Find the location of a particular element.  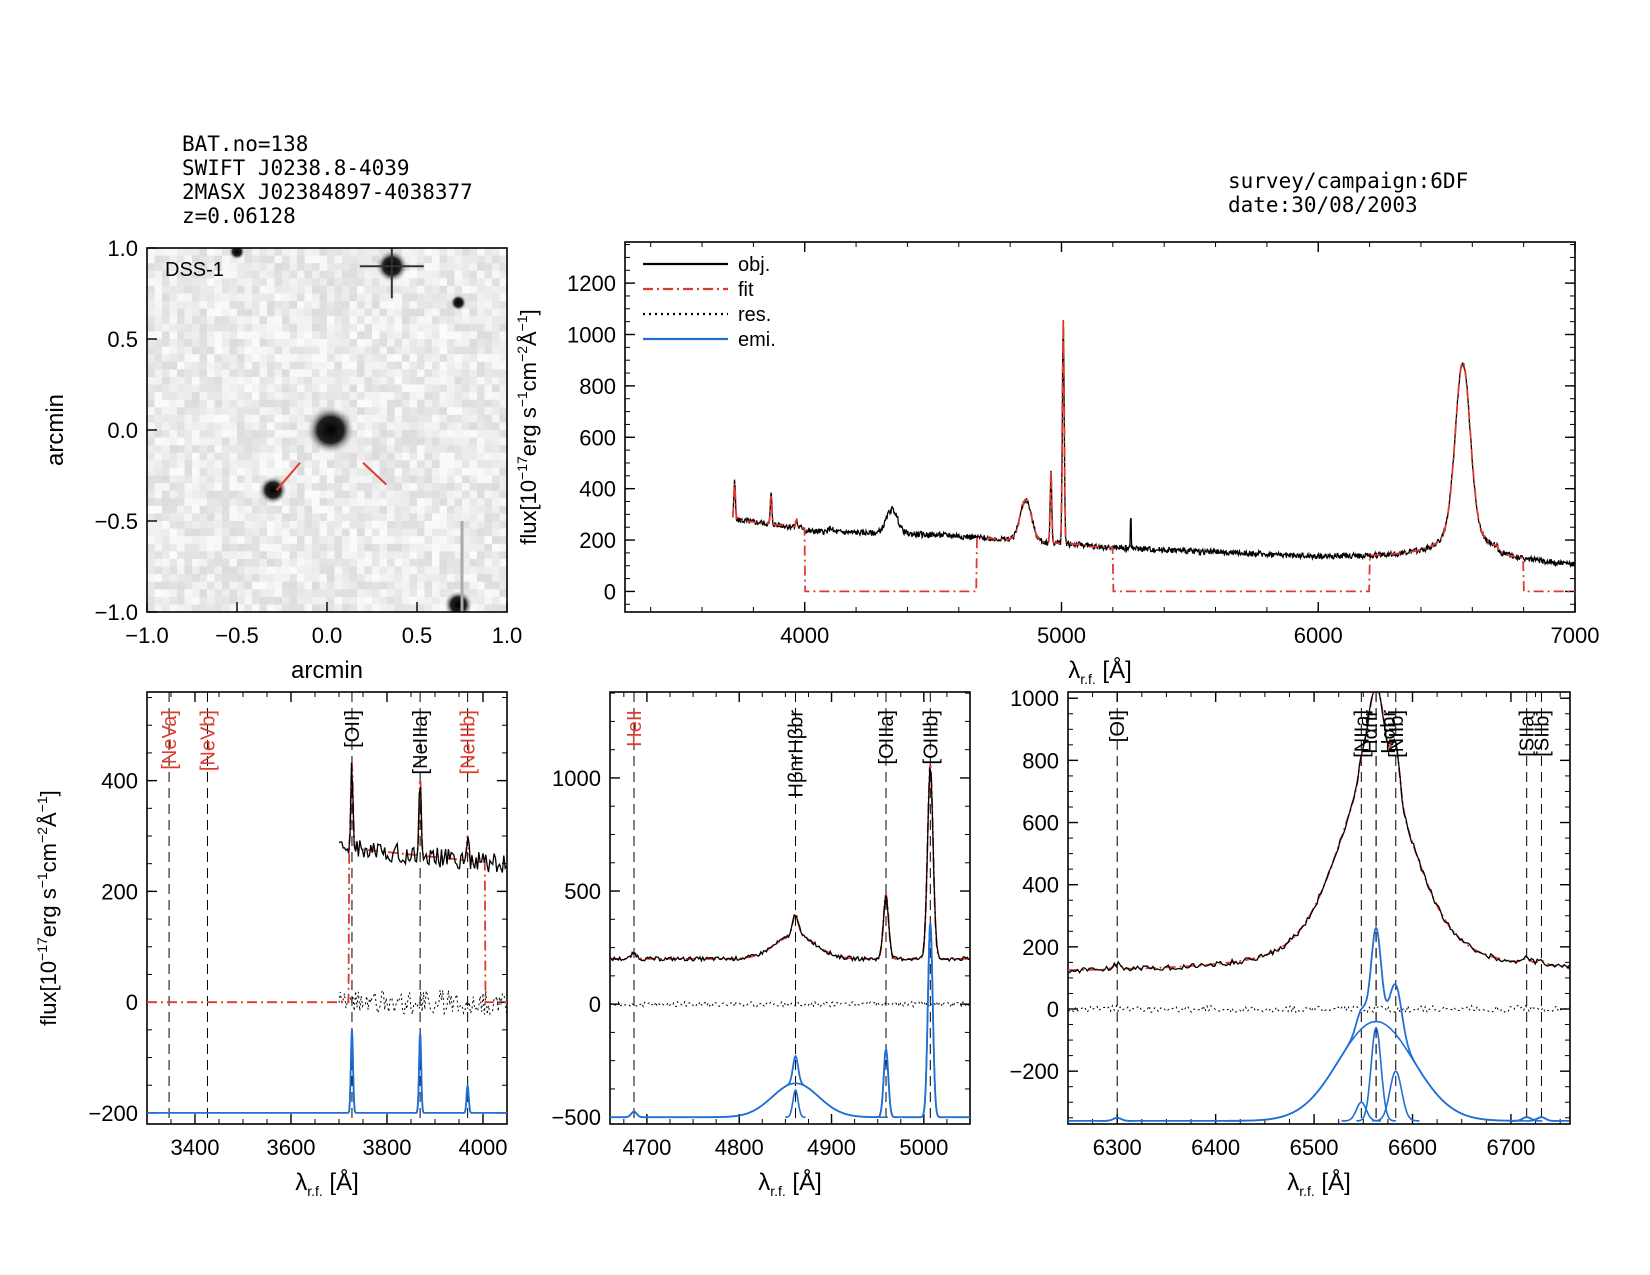

x-tick-label: −1.0 is located at coordinates (146, 635).